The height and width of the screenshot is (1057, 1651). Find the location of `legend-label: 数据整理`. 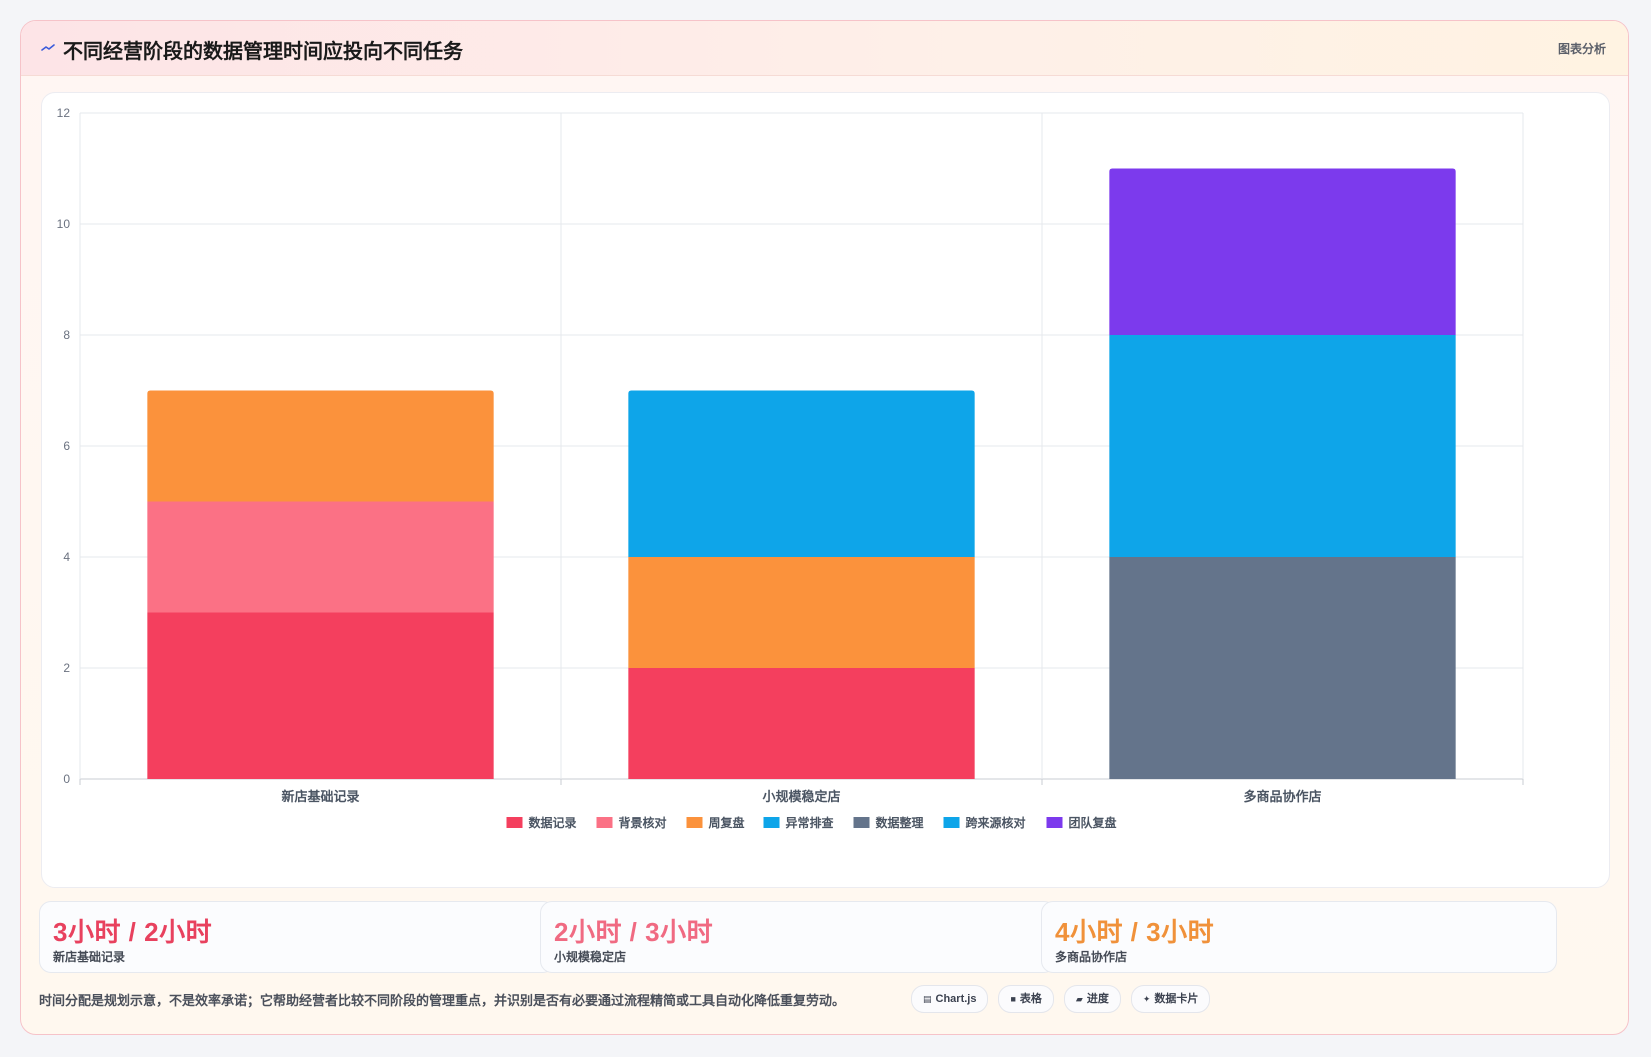

legend-label: 数据整理 is located at coordinates (900, 822).